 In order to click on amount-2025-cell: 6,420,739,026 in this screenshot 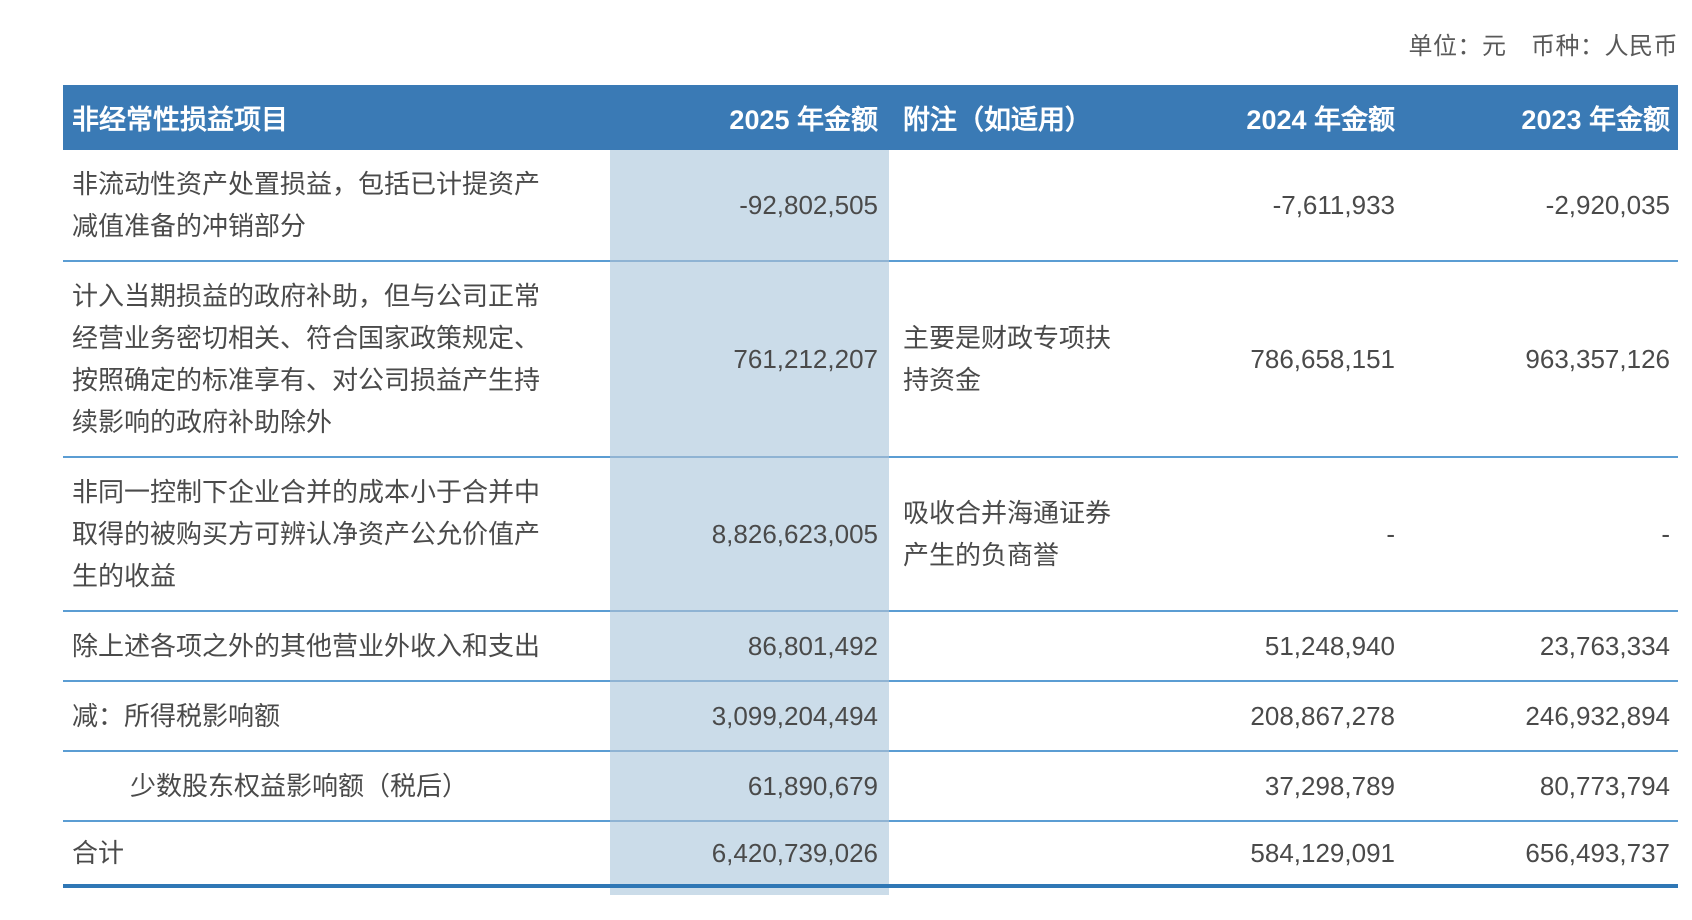, I will do `click(749, 854)`.